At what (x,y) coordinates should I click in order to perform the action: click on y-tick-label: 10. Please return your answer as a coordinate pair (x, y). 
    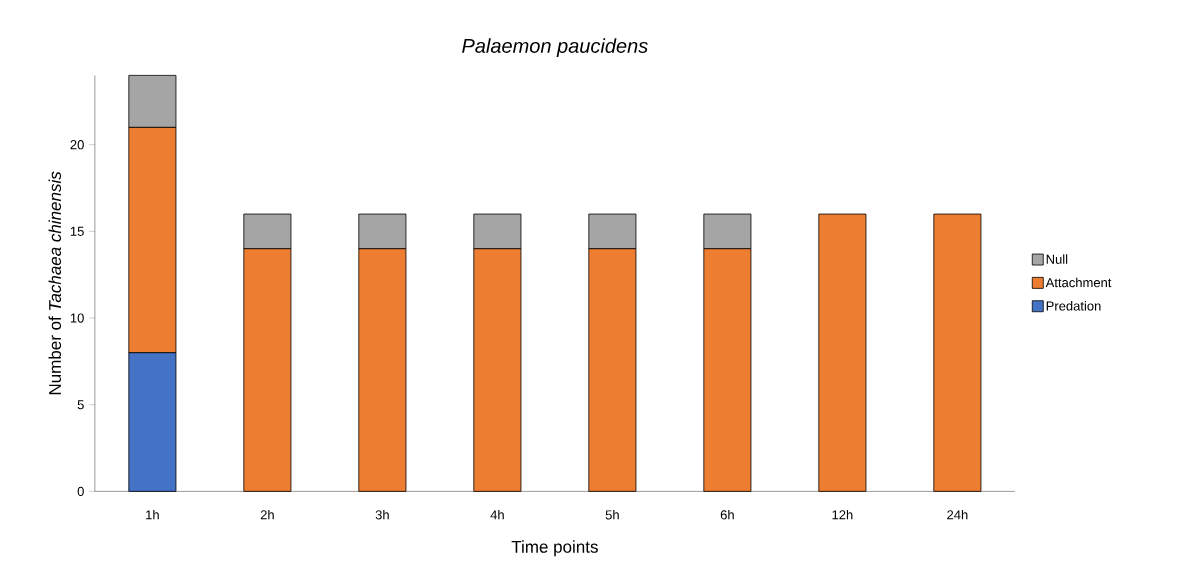
    Looking at the image, I should click on (77, 318).